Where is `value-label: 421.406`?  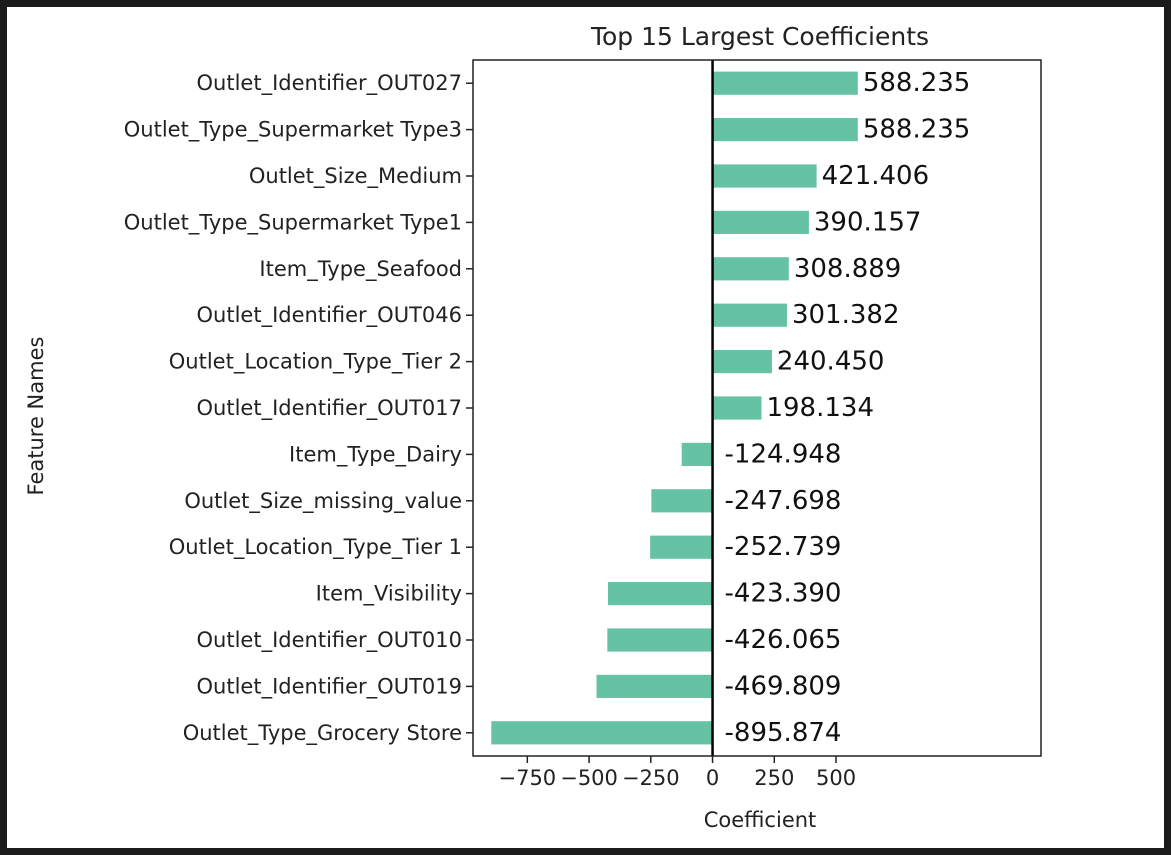
value-label: 421.406 is located at coordinates (876, 176).